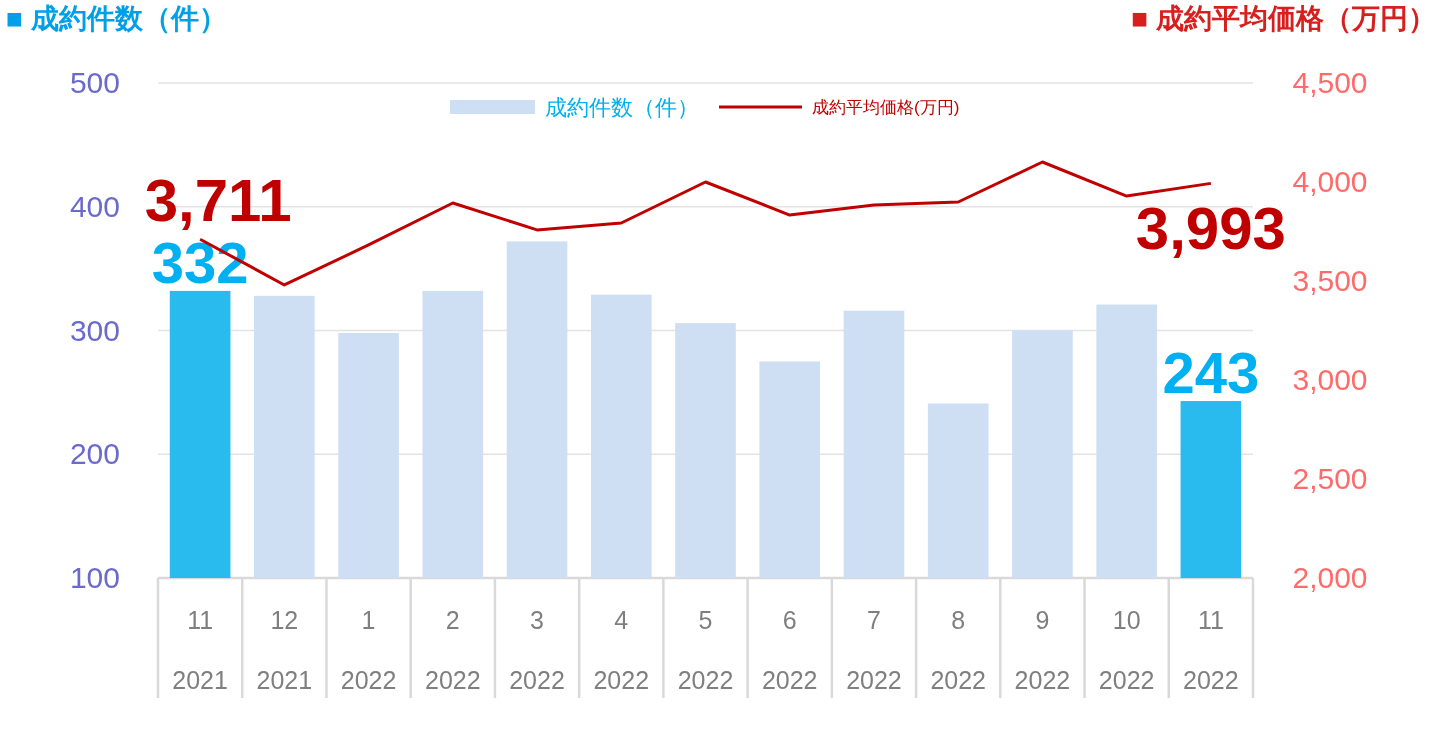 Image resolution: width=1440 pixels, height=738 pixels. I want to click on y2-tick-label: 3,500, so click(1330, 280).